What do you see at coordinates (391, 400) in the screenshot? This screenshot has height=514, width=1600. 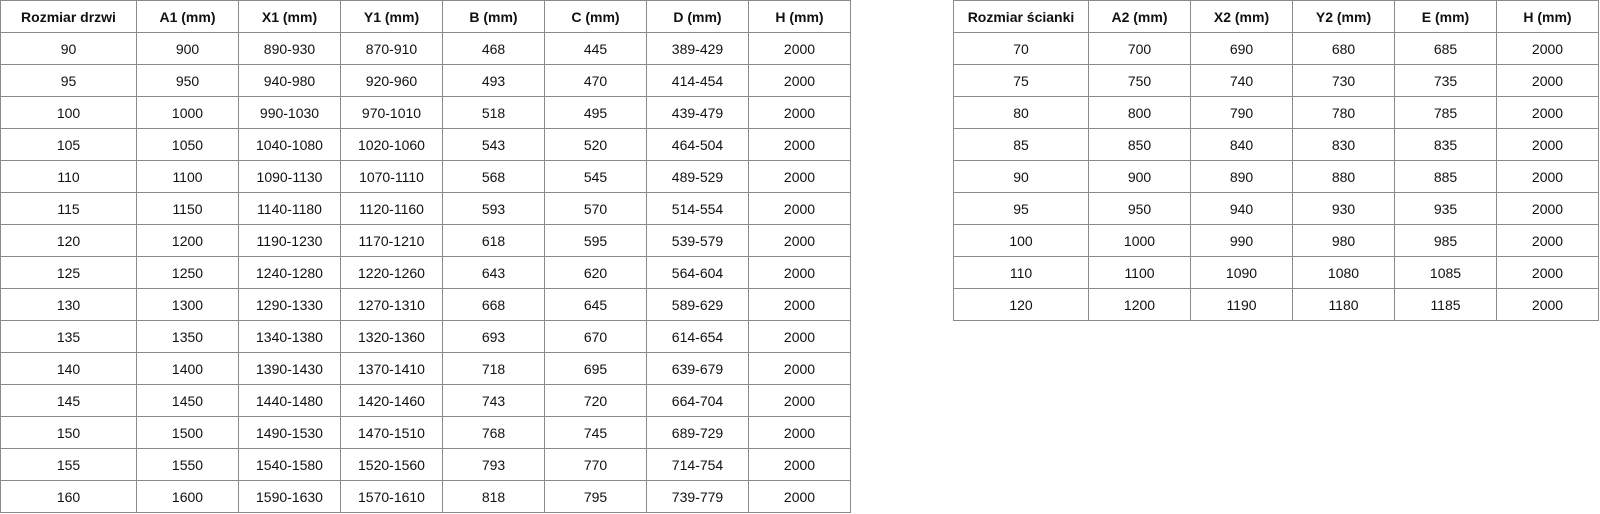 I see `table-cell: 1420-1460` at bounding box center [391, 400].